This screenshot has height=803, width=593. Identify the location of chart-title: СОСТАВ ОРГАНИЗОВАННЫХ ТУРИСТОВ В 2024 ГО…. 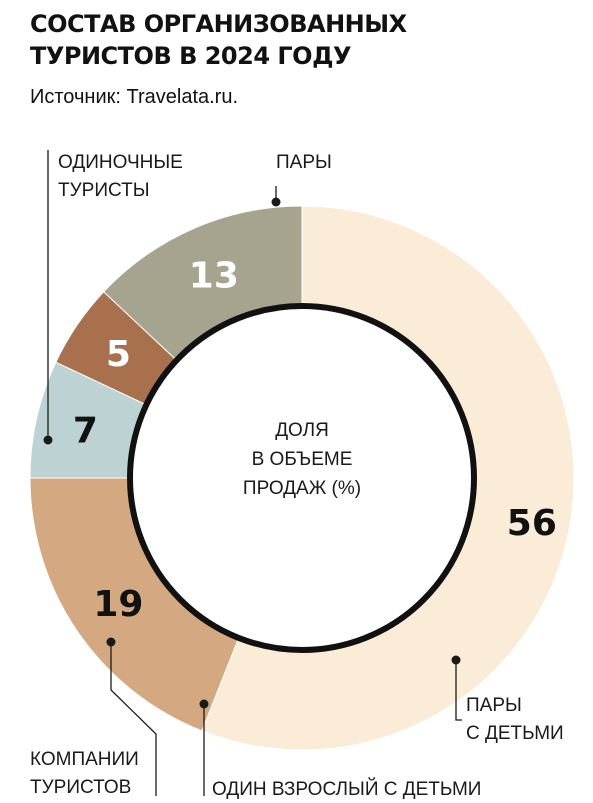
(218, 40).